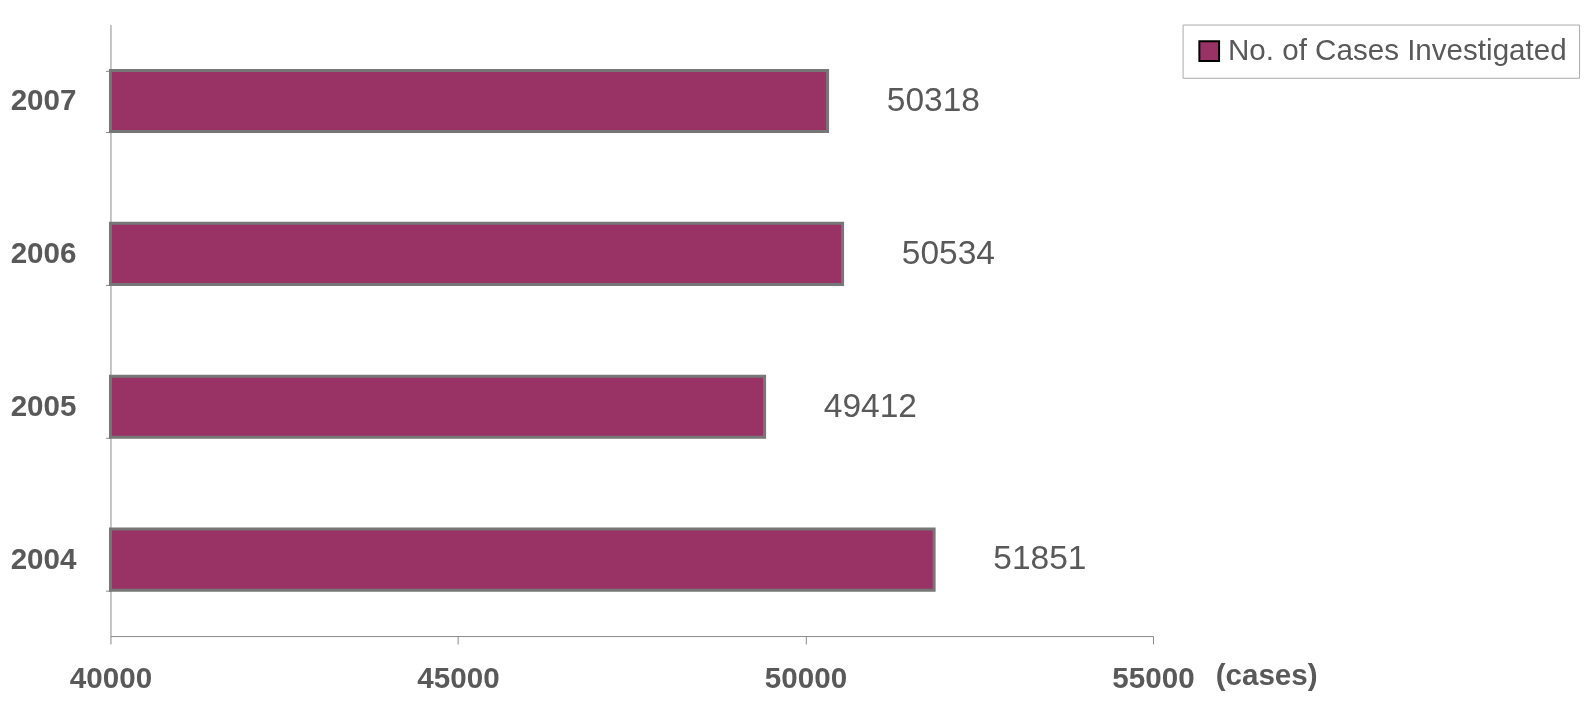 The width and height of the screenshot is (1585, 711). What do you see at coordinates (43, 406) in the screenshot?
I see `y-tick-label: 2005` at bounding box center [43, 406].